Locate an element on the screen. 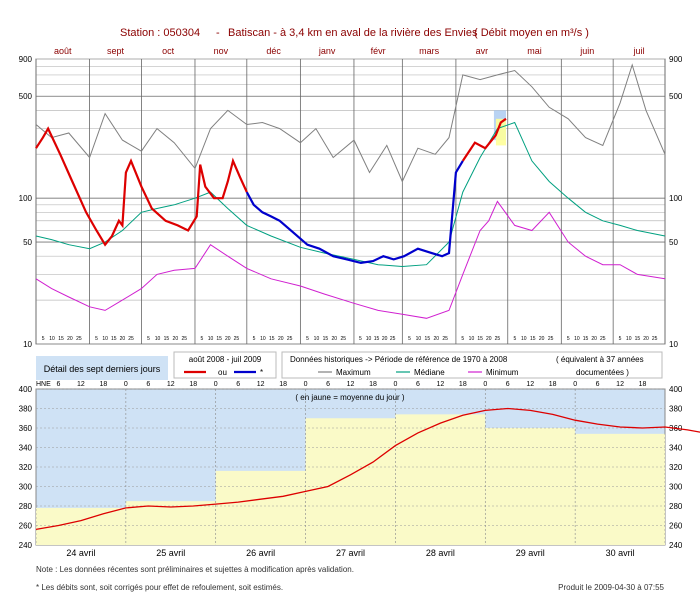  bottom-y-tick-left: 340 is located at coordinates (26, 448).